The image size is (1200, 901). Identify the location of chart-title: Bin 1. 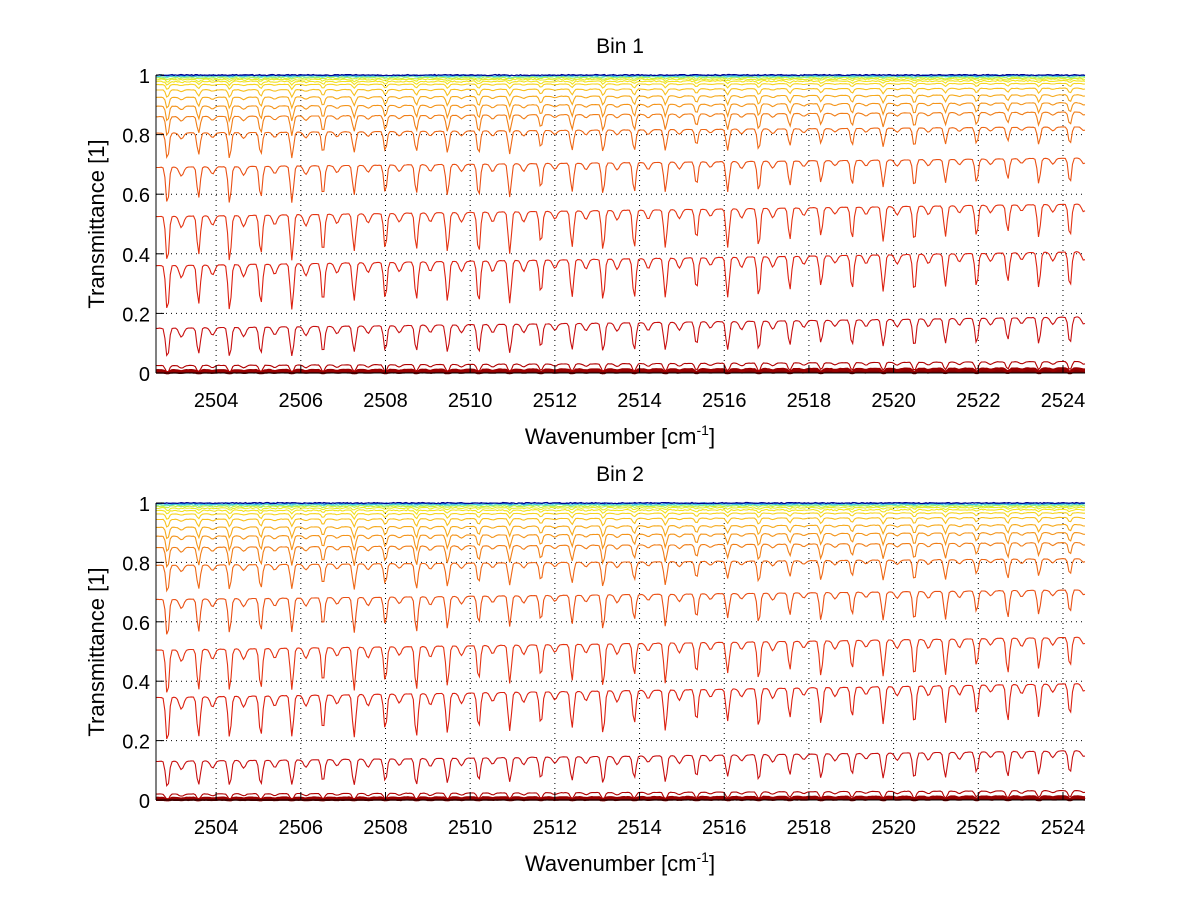
(620, 46).